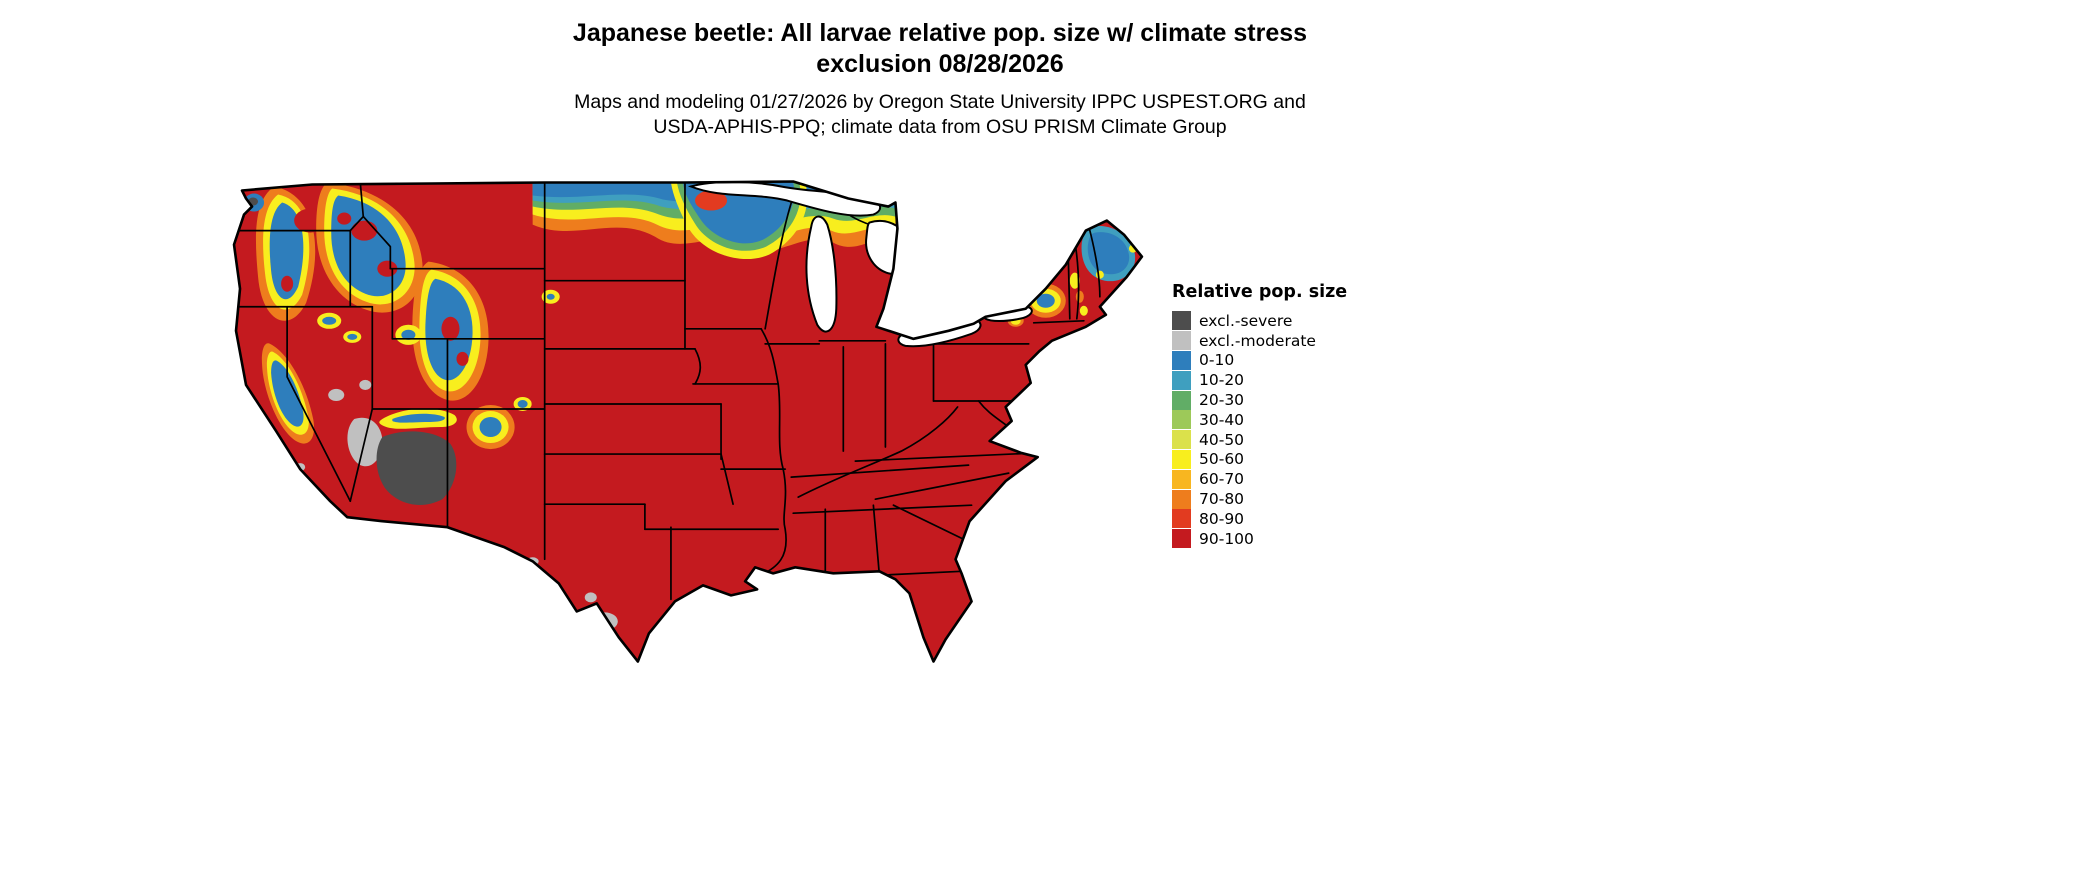  Describe the element at coordinates (1259, 519) in the screenshot. I see `legend-item-80-90: 80-90` at that location.